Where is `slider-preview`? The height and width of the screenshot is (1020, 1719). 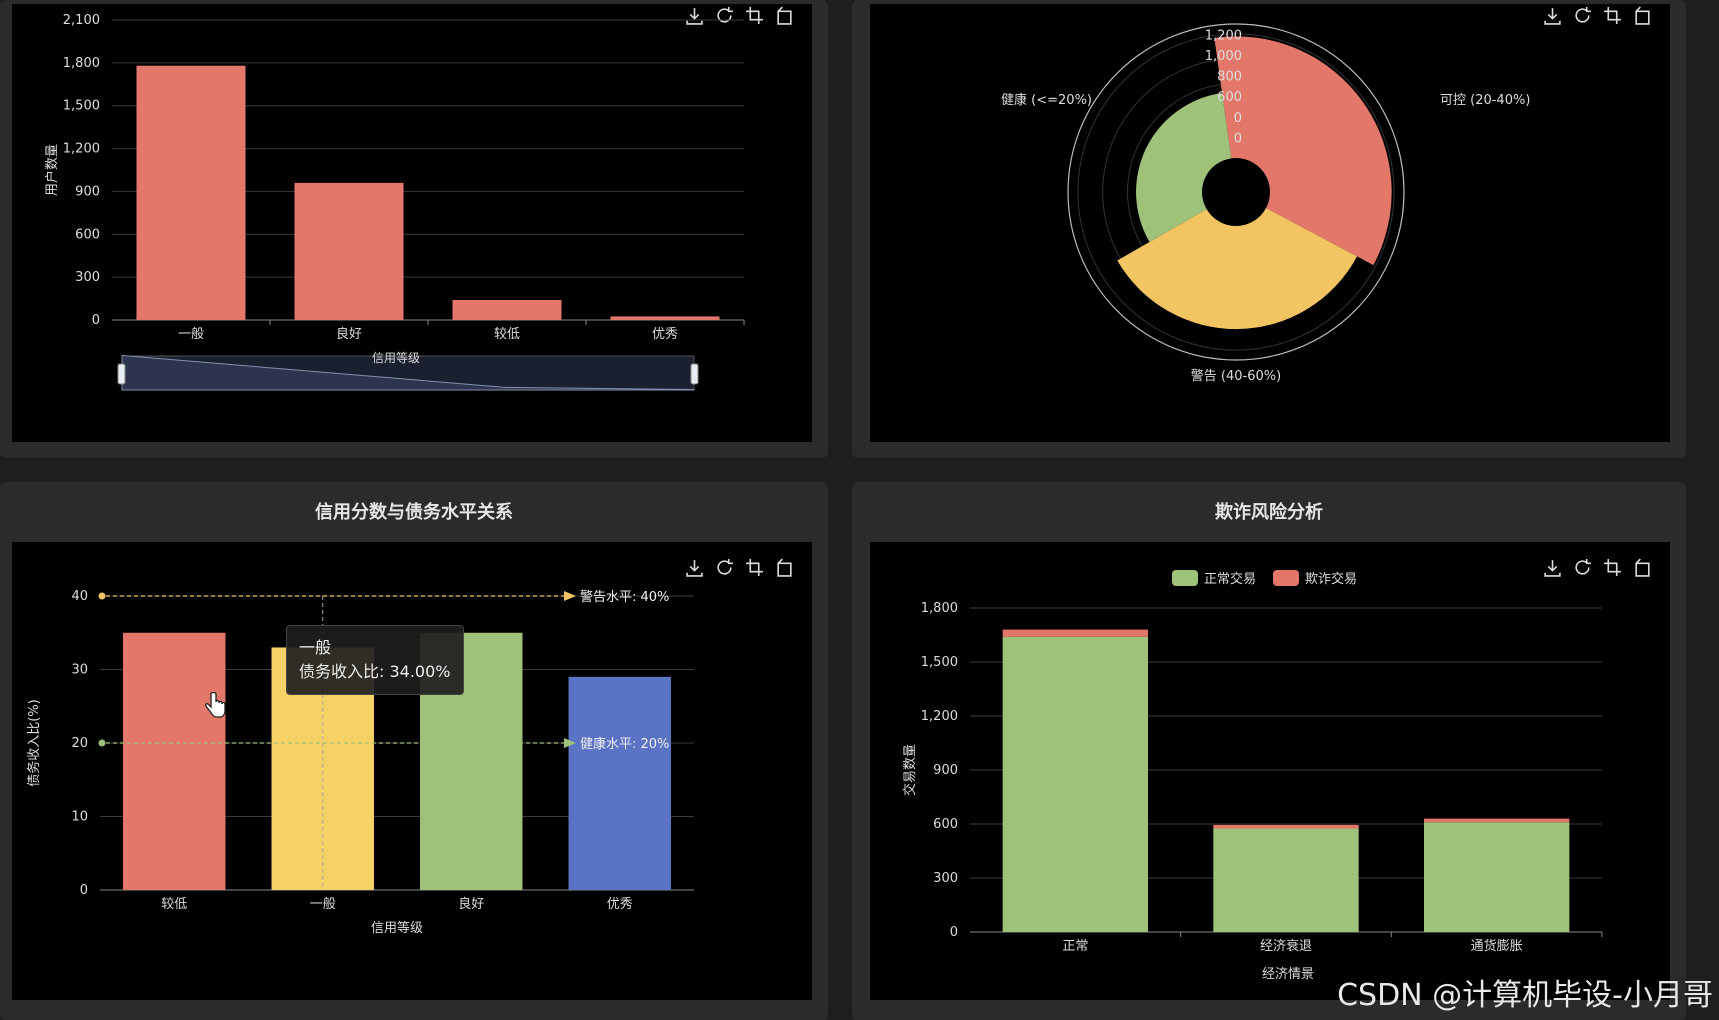
slider-preview is located at coordinates (408, 372).